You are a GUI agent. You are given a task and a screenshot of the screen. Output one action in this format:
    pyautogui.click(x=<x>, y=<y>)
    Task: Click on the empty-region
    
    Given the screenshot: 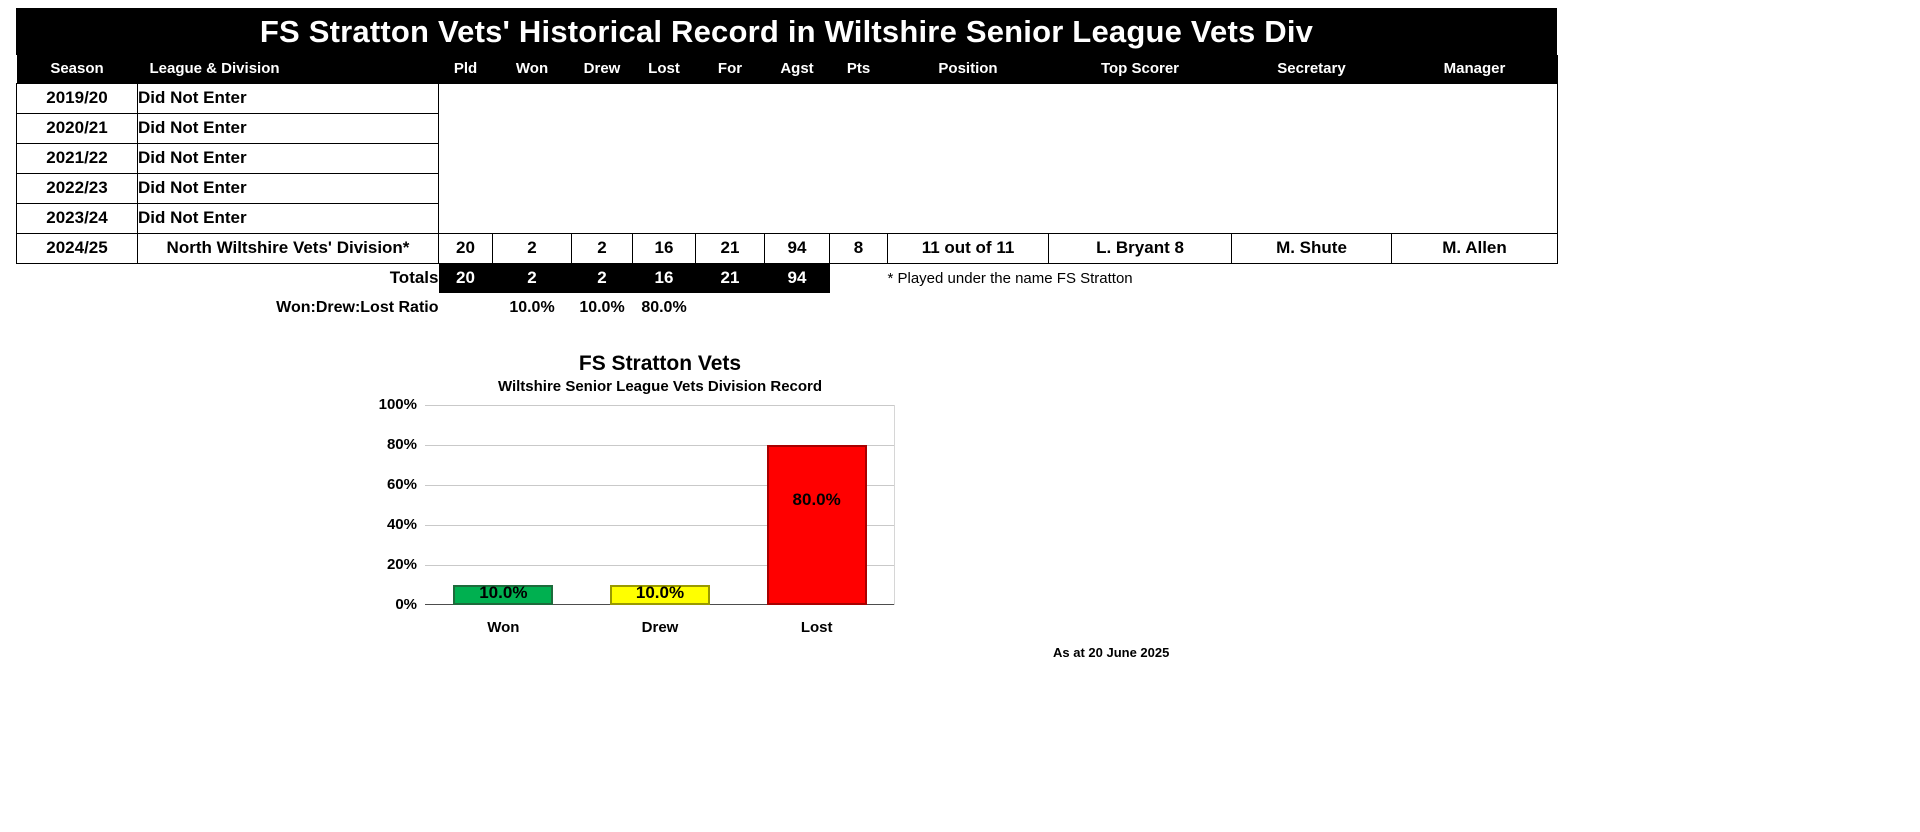 What is the action you would take?
    pyautogui.click(x=998, y=158)
    